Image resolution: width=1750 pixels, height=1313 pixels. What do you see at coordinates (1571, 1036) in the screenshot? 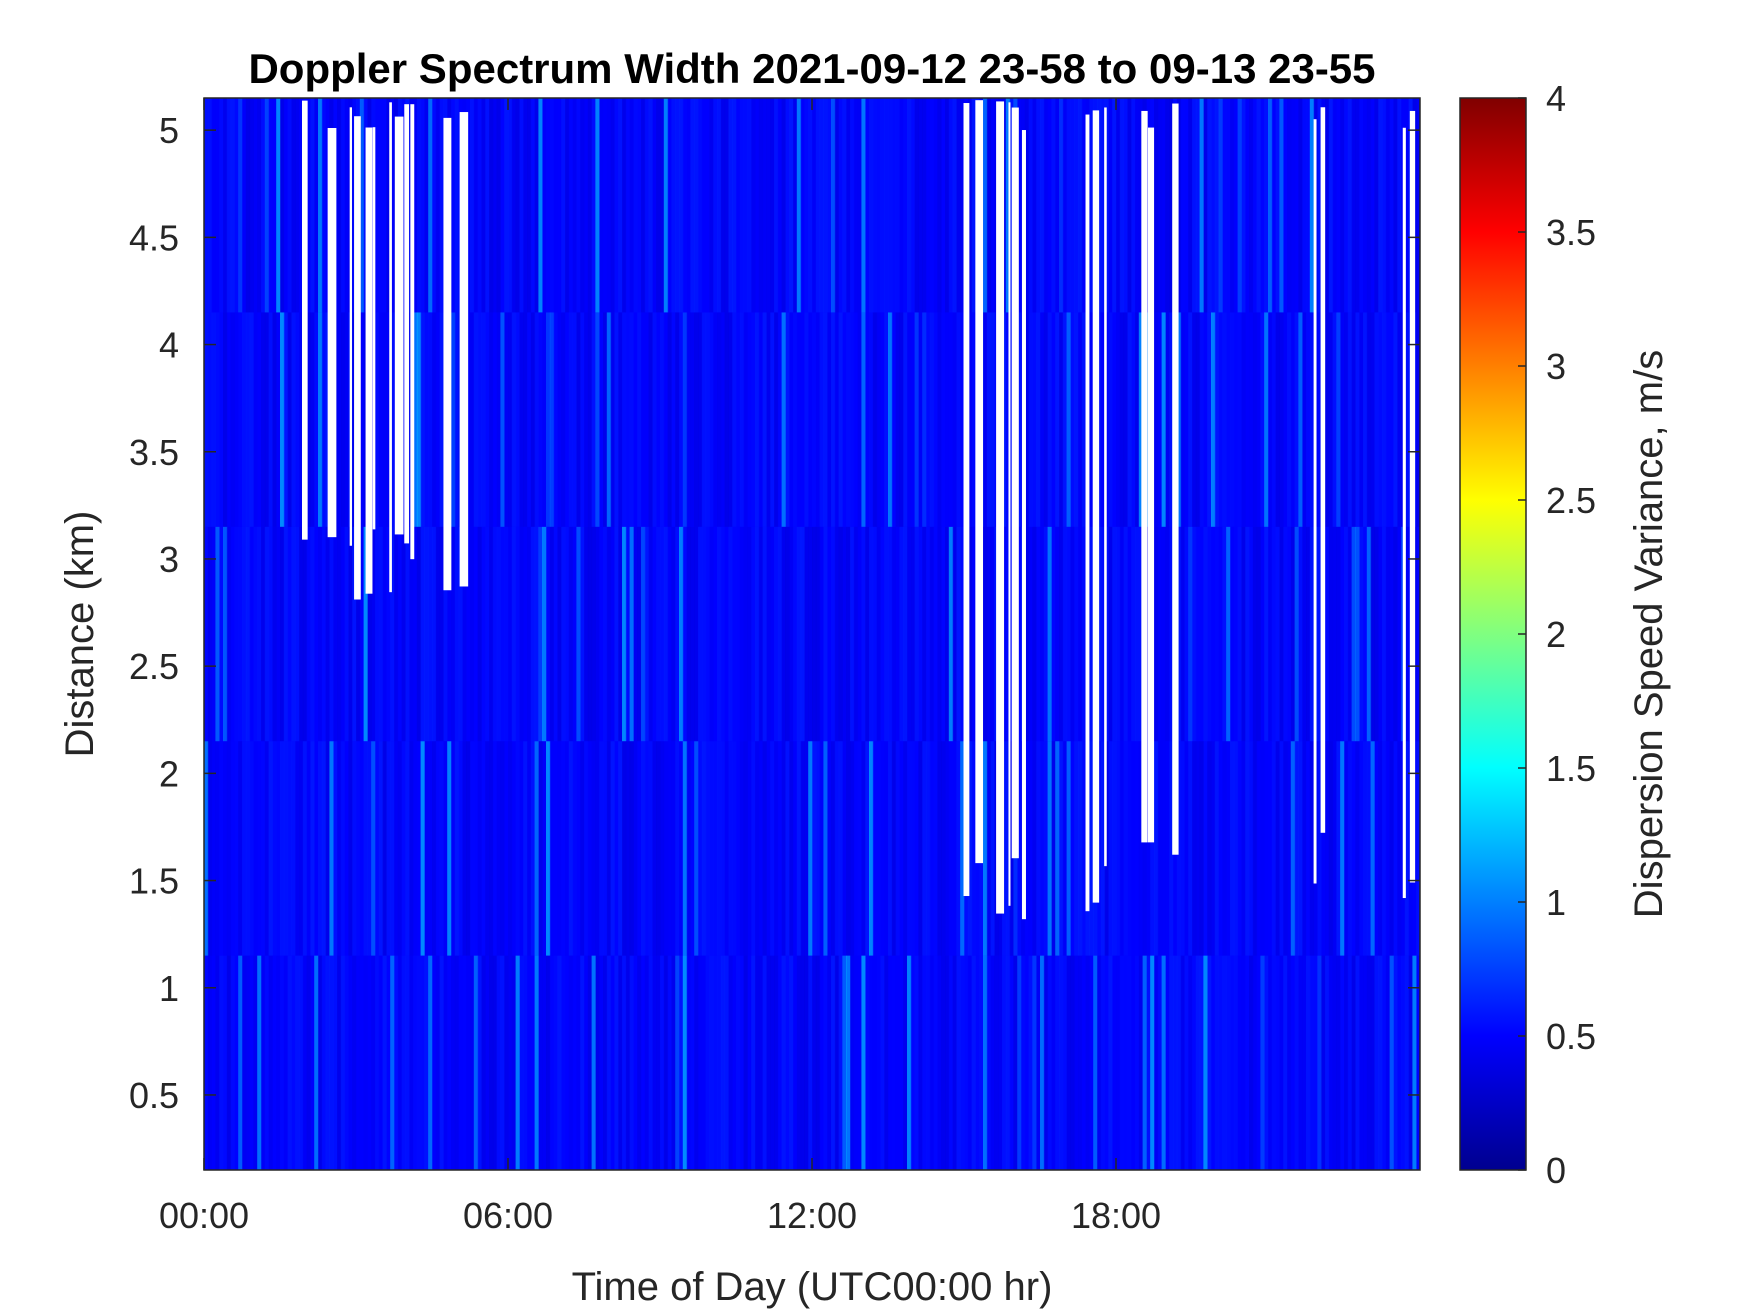
I see `colorbar-tick-label: 0.5` at bounding box center [1571, 1036].